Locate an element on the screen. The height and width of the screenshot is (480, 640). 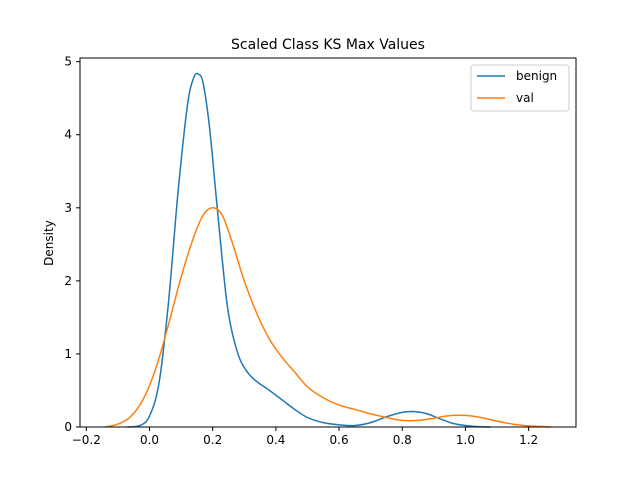
x-tick-label: 0.8 is located at coordinates (402, 440).